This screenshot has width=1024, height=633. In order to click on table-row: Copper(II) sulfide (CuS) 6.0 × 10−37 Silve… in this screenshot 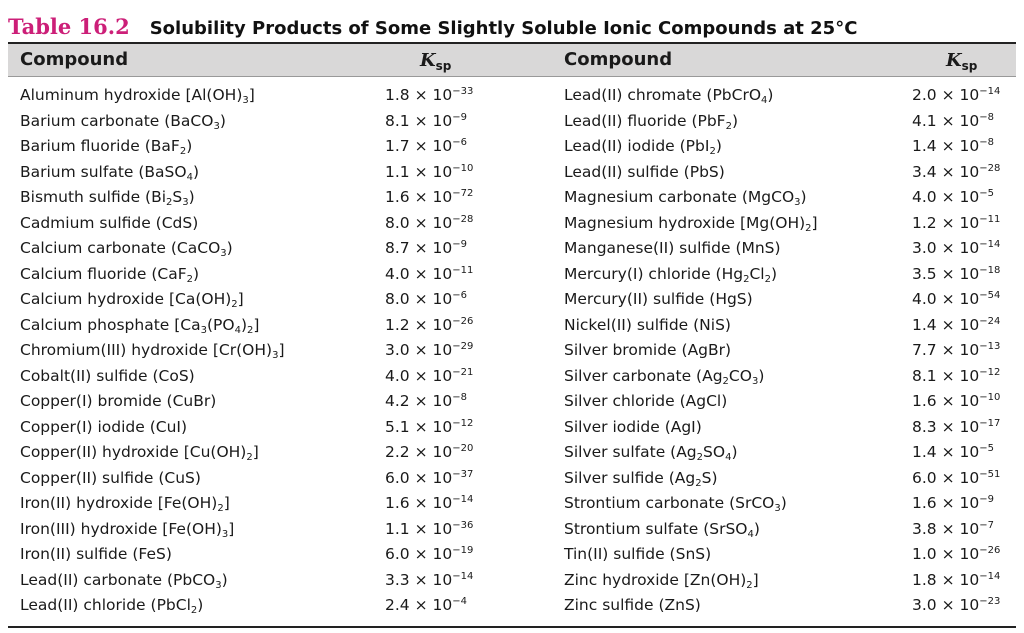, I will do `click(512, 479)`.